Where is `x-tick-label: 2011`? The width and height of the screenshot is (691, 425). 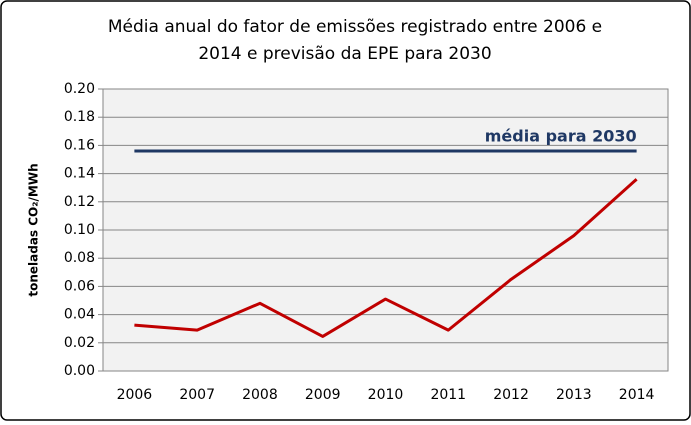
x-tick-label: 2011 is located at coordinates (448, 395).